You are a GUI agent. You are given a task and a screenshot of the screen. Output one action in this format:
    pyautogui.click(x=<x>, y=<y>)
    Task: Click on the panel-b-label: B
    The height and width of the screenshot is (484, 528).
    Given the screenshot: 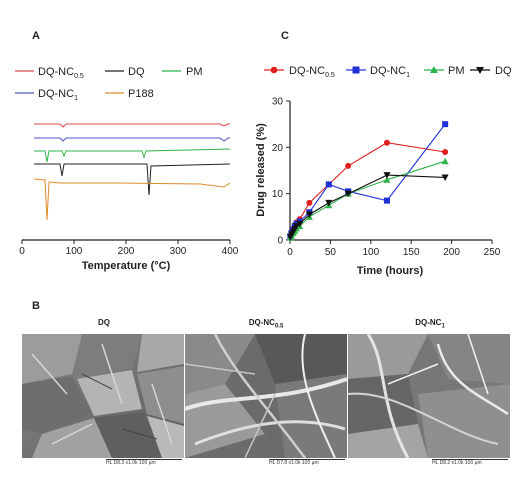 What is the action you would take?
    pyautogui.click(x=36, y=306)
    